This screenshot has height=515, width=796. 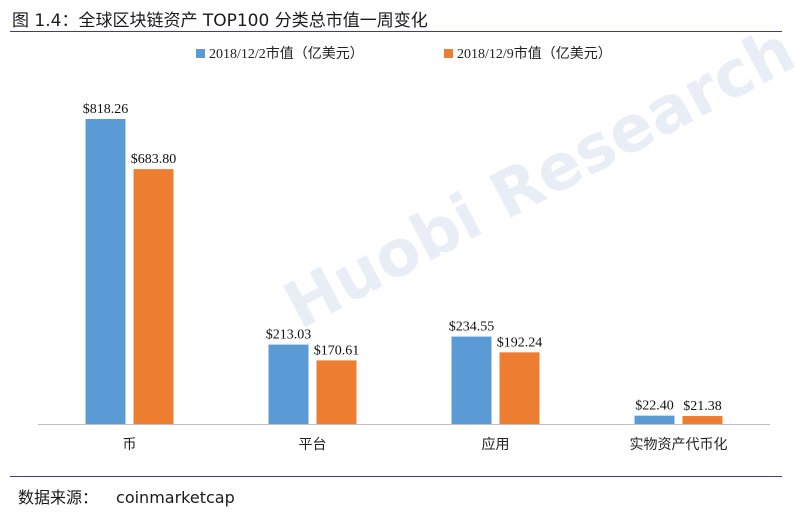 I want to click on legend-label-2: 2018/12/9市值（亿美元）, so click(x=534, y=53).